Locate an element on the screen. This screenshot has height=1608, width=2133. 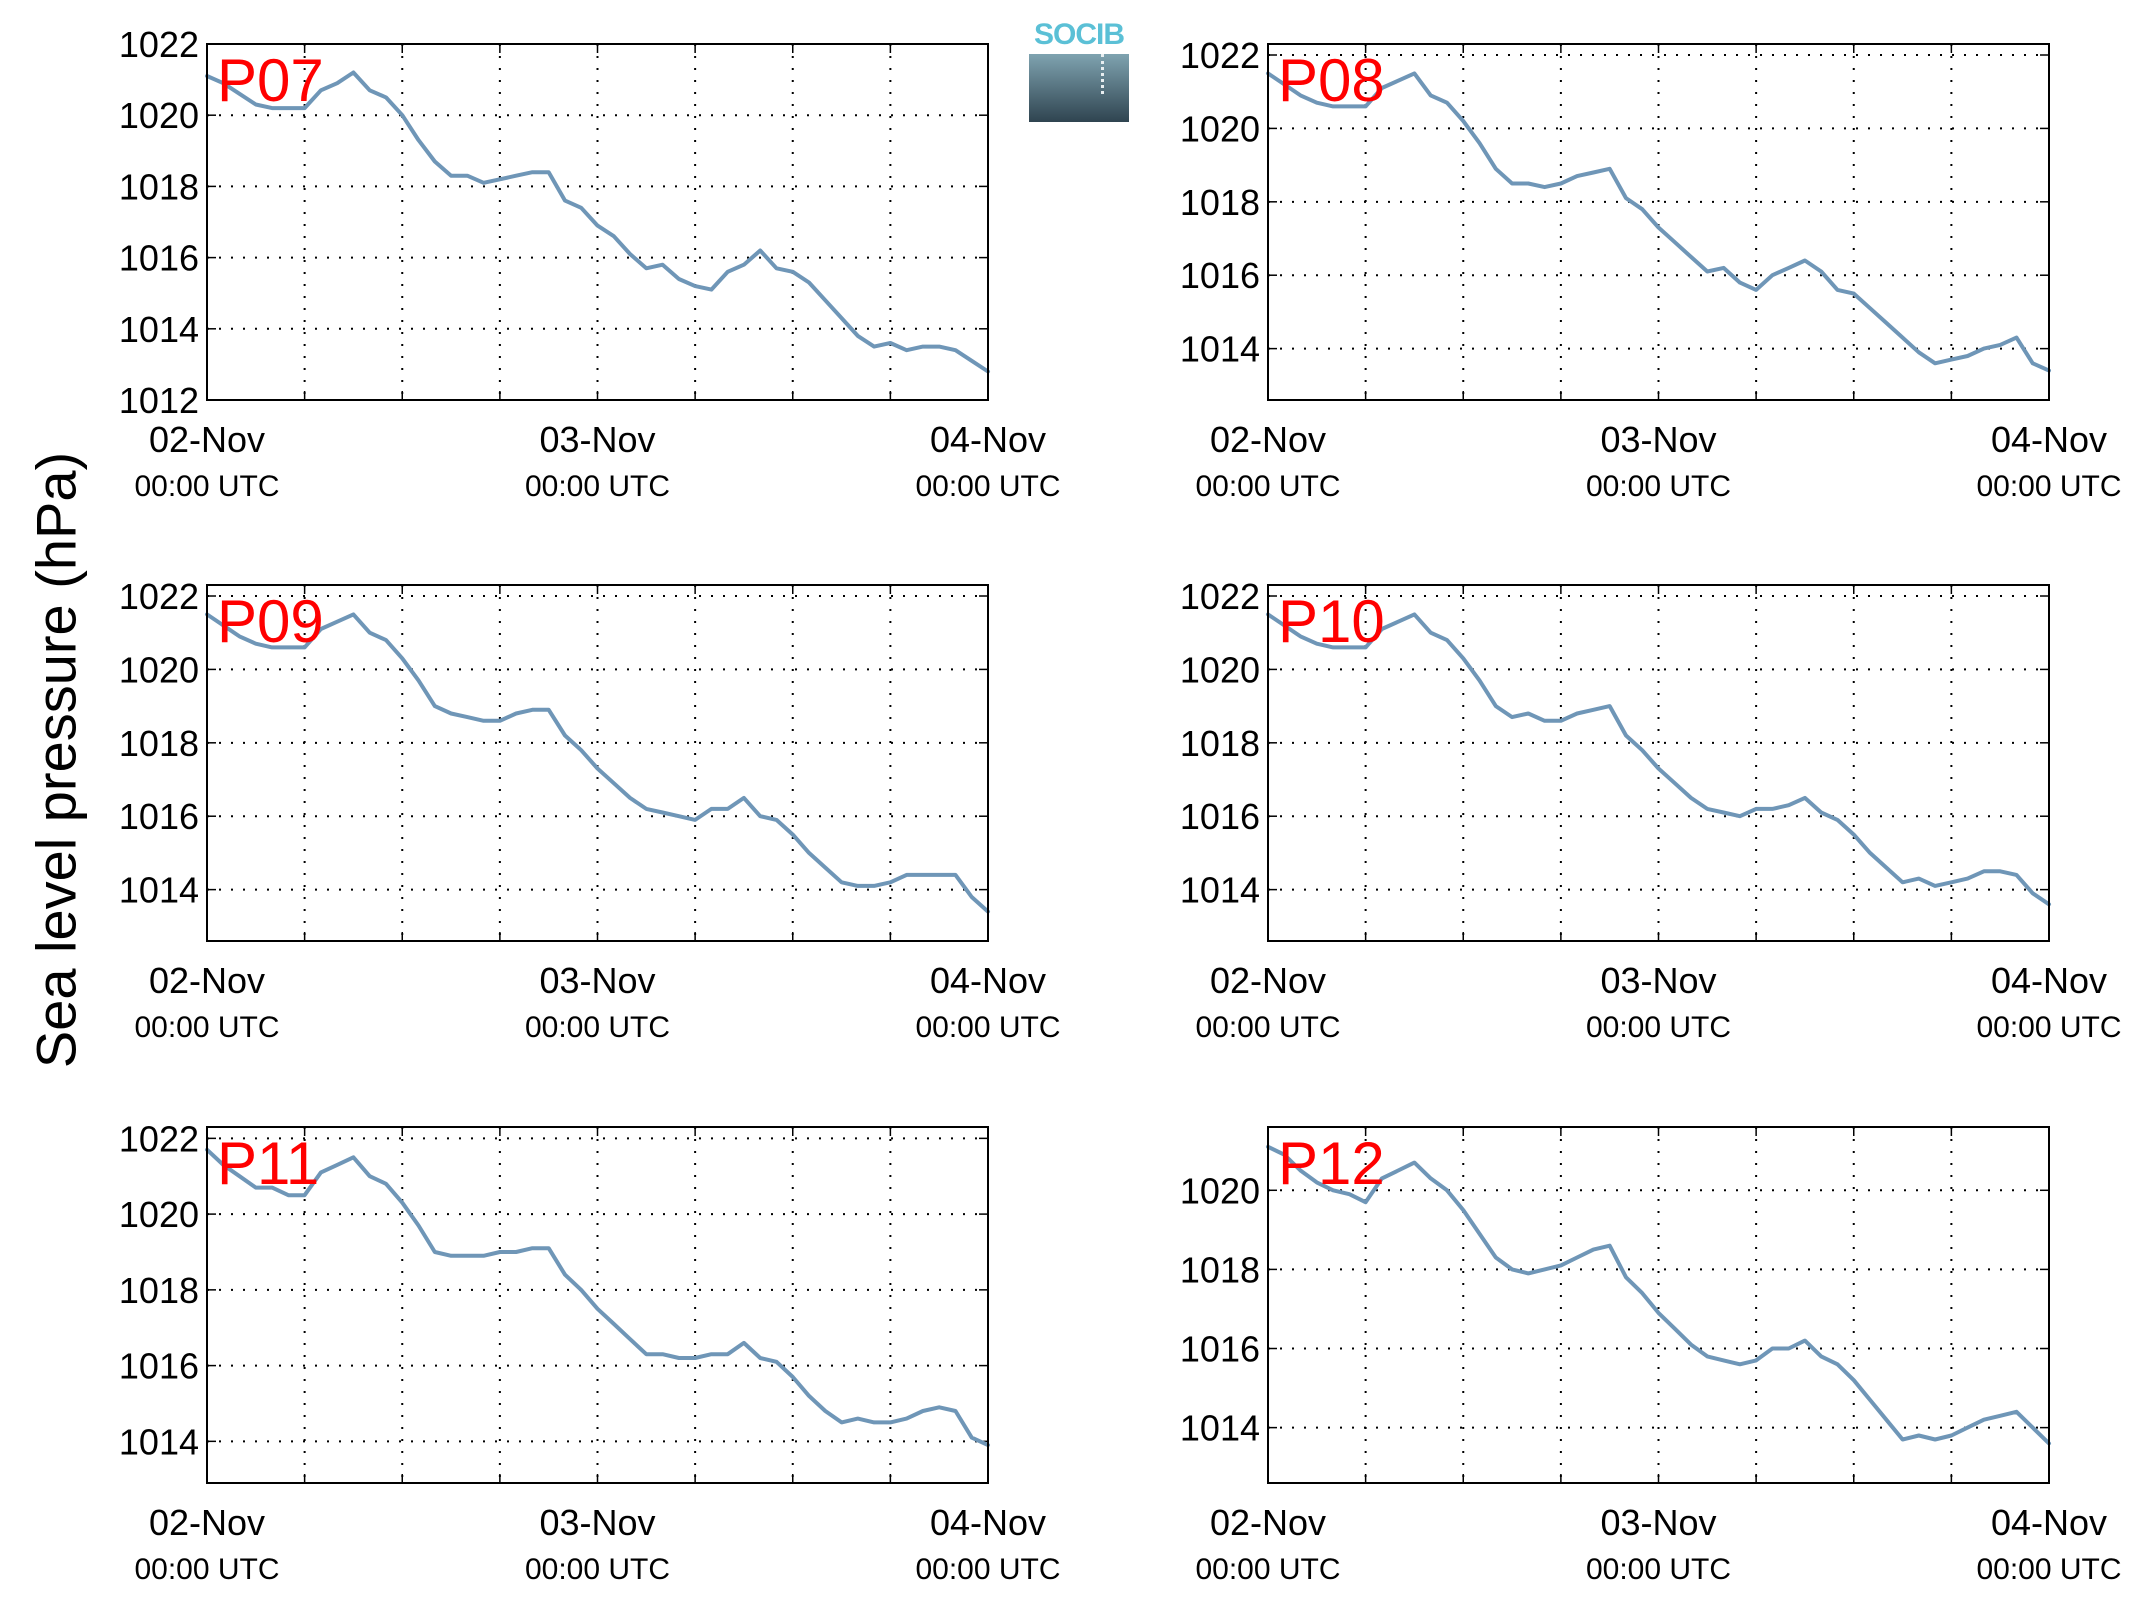
logo-text: SOCIB is located at coordinates (1079, 34).